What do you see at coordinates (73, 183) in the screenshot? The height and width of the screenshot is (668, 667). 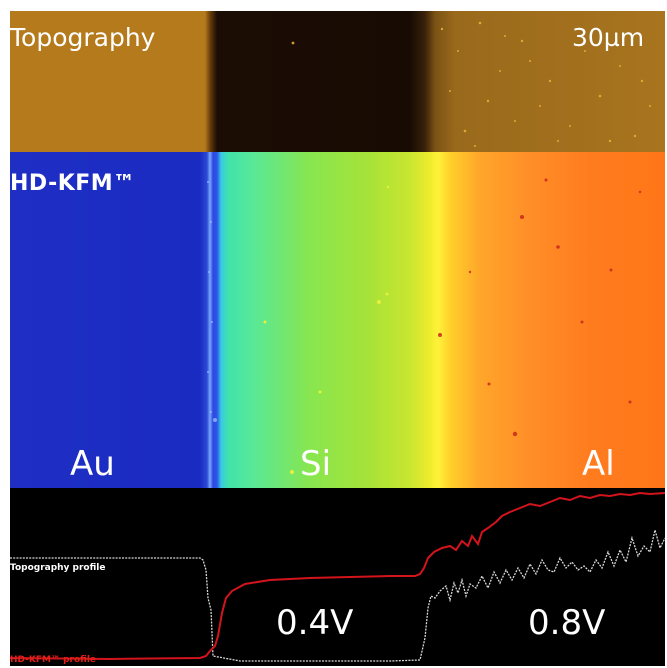 I see `kfm-title: HD-KFM™` at bounding box center [73, 183].